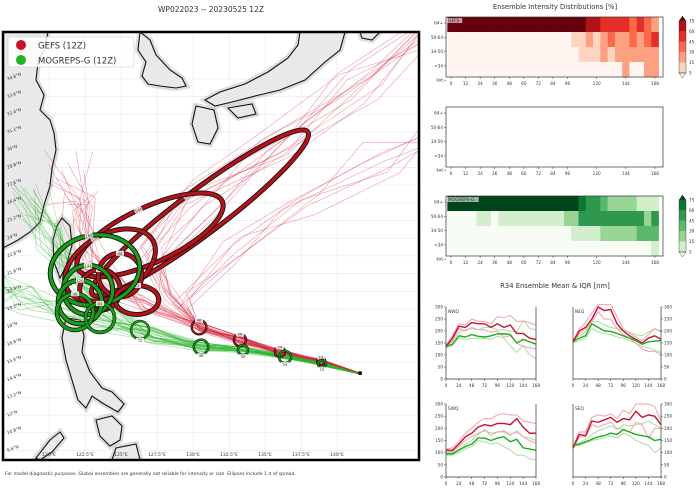 The width and height of the screenshot is (700, 490). Describe the element at coordinates (140, 340) in the screenshot. I see `tau-label: 72` at that location.